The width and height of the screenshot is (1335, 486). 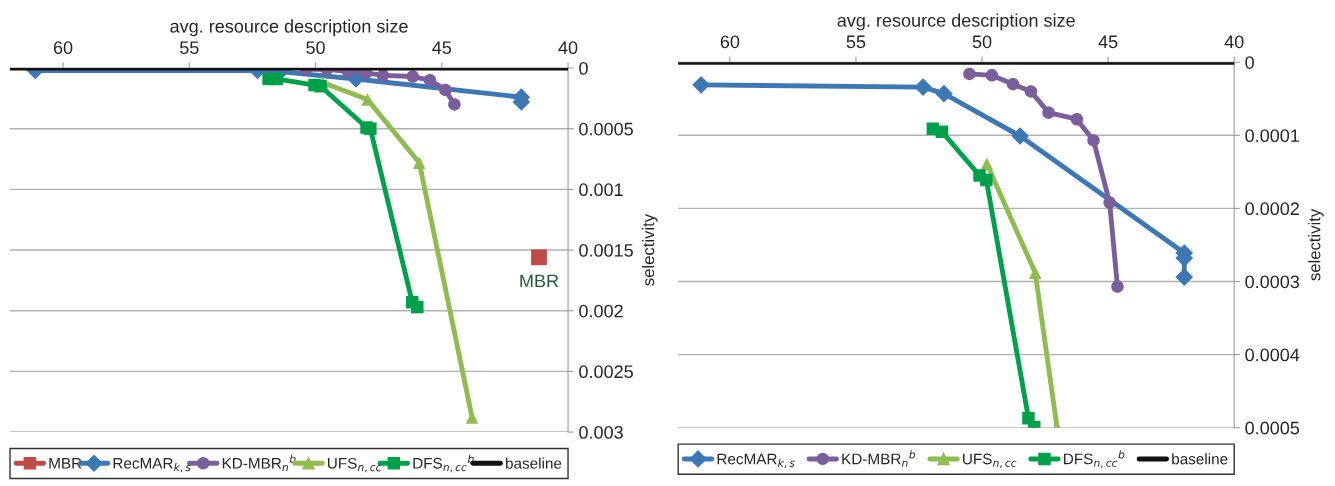 I want to click on y-tick-label: 0.001, so click(x=601, y=190).